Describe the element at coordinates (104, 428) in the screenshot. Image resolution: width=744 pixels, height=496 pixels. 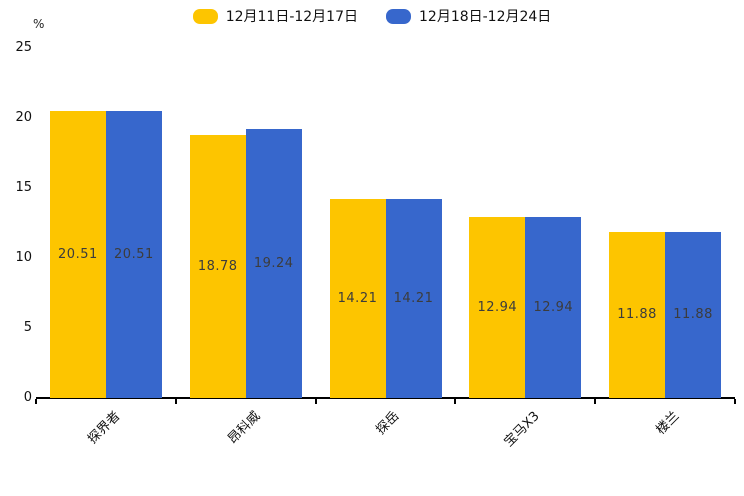
I see `x-axis-category-label: 探界者` at that location.